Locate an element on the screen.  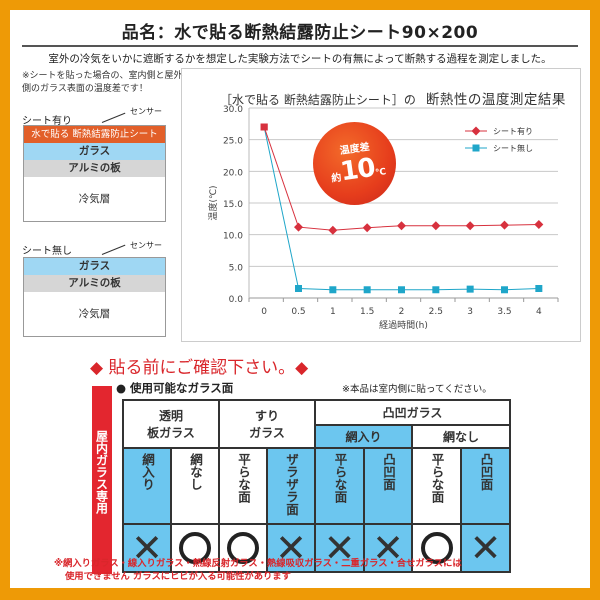
group-line: 板ガラス is located at coordinates (171, 433).